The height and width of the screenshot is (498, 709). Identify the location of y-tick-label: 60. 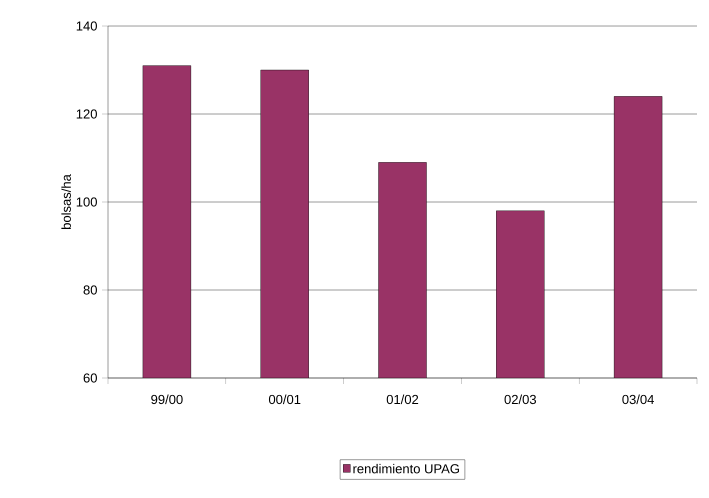
(90, 378).